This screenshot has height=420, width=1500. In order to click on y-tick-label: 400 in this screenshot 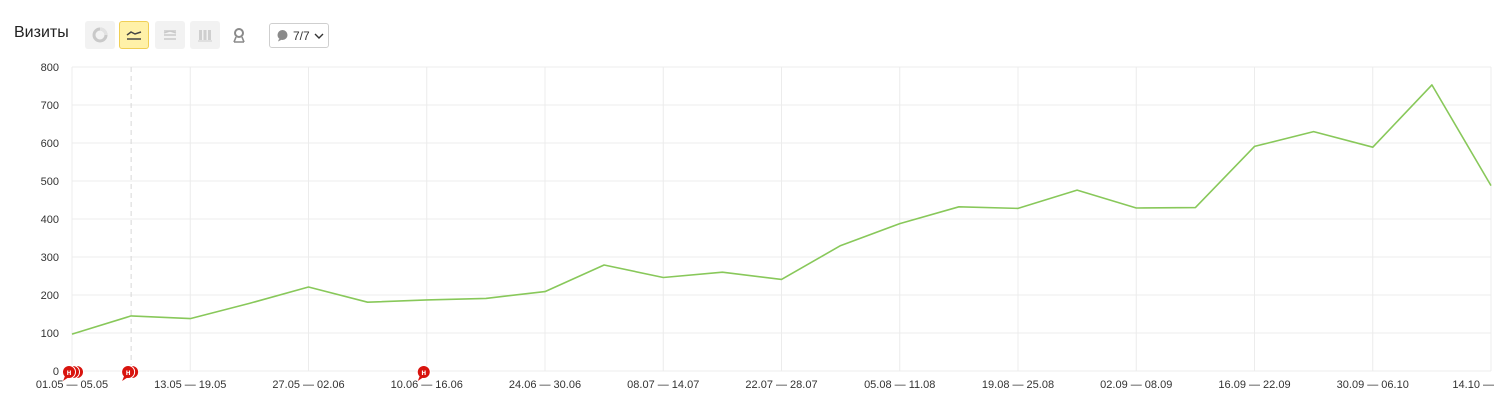, I will do `click(50, 220)`.